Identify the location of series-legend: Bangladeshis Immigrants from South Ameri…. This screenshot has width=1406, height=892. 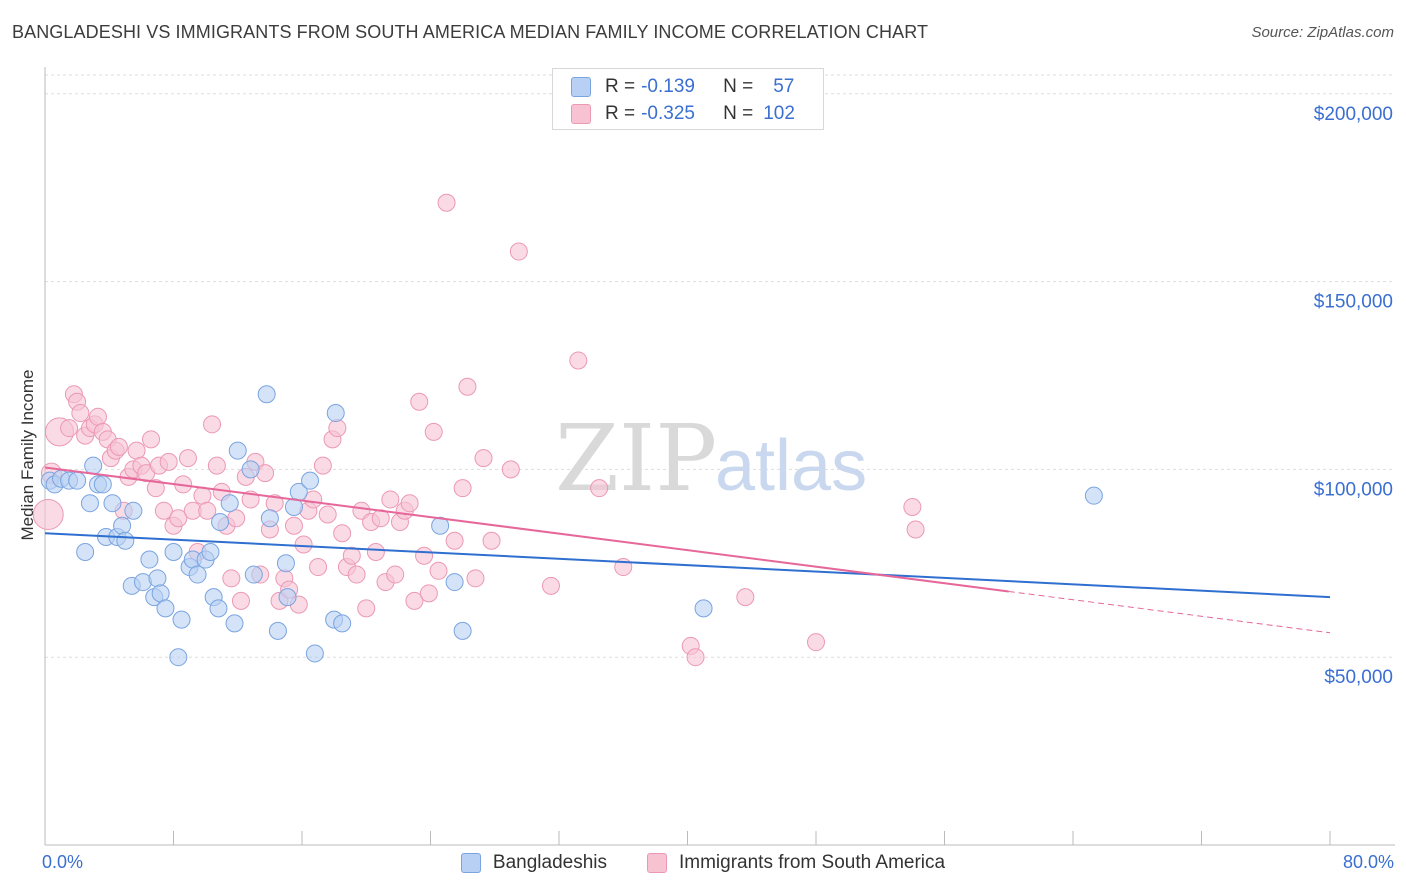
(703, 863).